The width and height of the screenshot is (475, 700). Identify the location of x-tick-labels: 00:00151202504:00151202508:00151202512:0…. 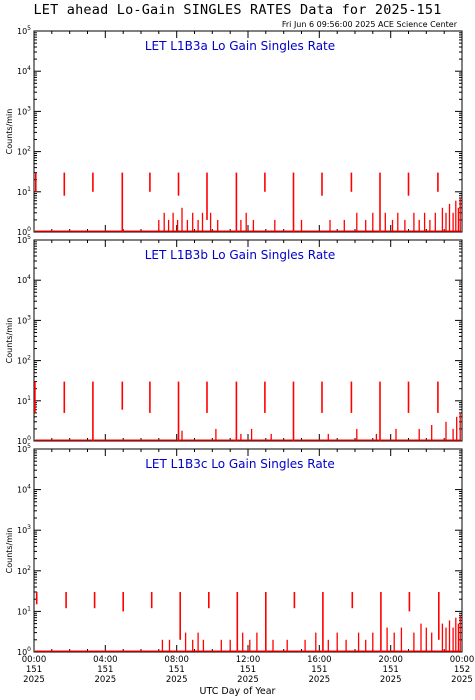
(248, 670).